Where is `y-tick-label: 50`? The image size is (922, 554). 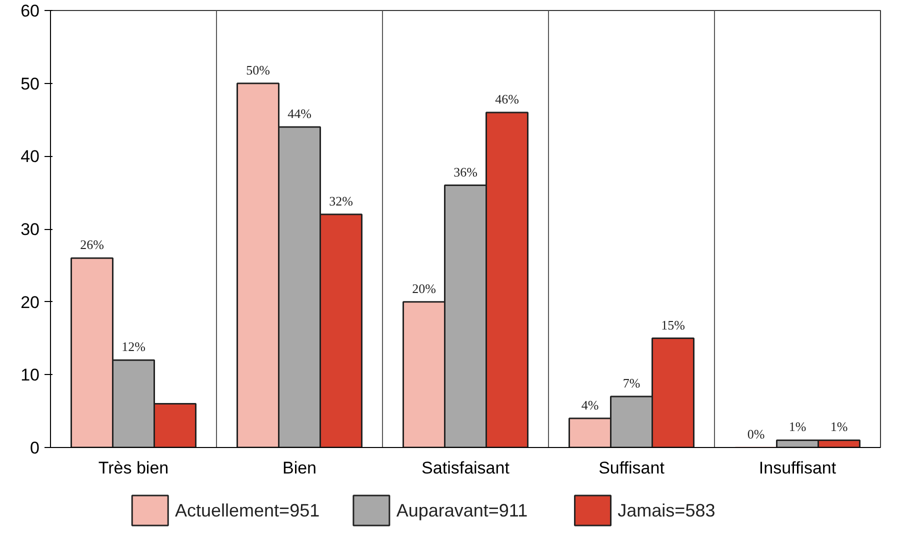 y-tick-label: 50 is located at coordinates (30, 84).